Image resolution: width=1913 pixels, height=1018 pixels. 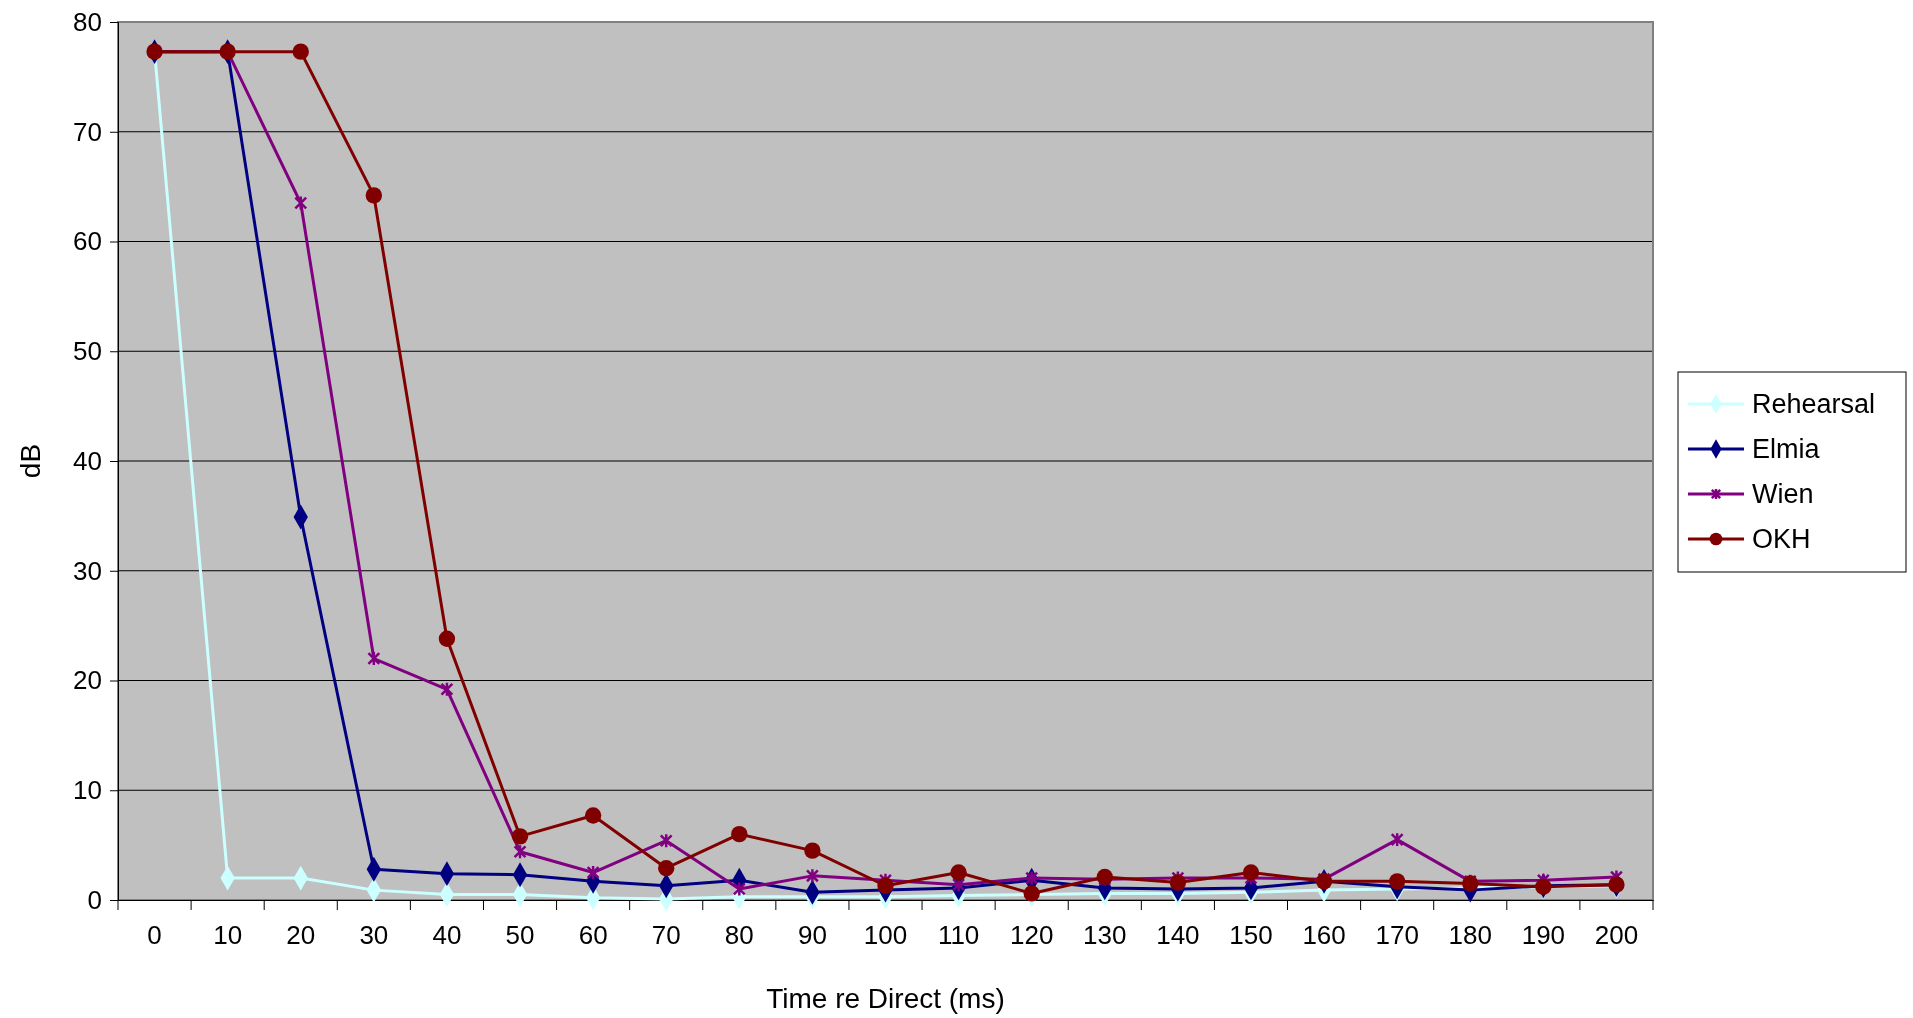 What do you see at coordinates (1251, 935) in the screenshot?
I see `x-tick-label: 150` at bounding box center [1251, 935].